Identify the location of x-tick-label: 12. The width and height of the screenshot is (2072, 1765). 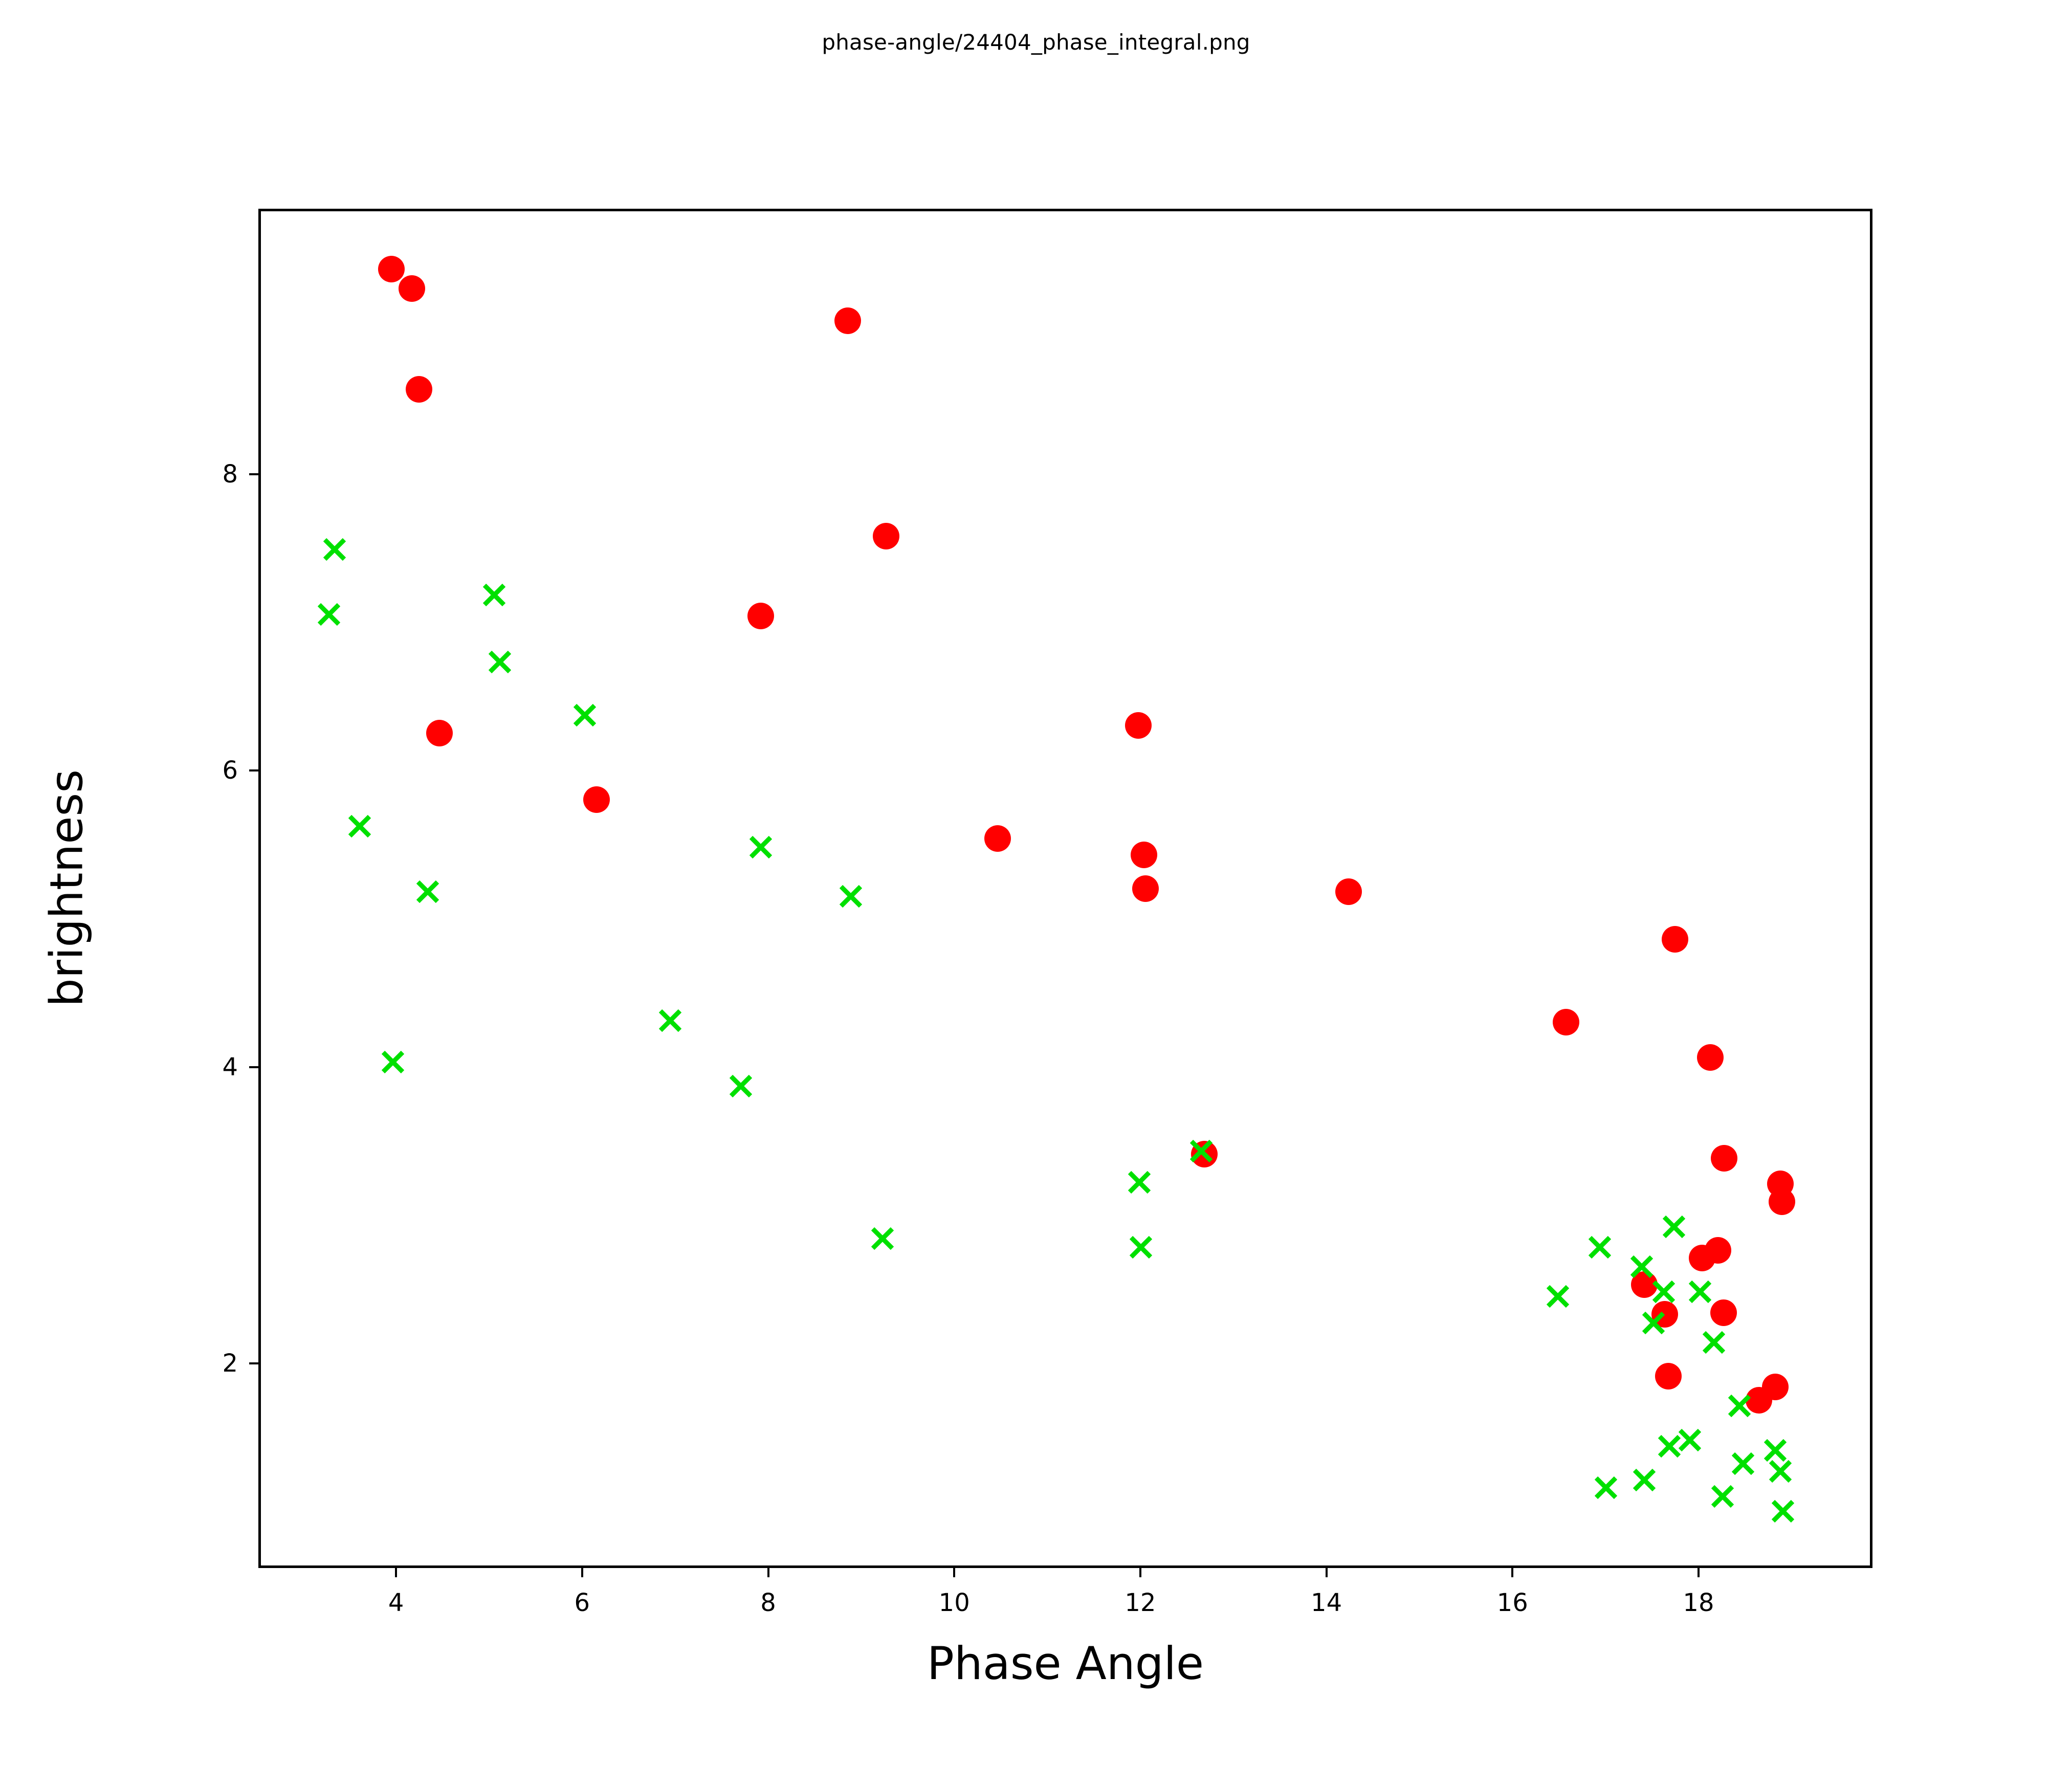
(1140, 1602).